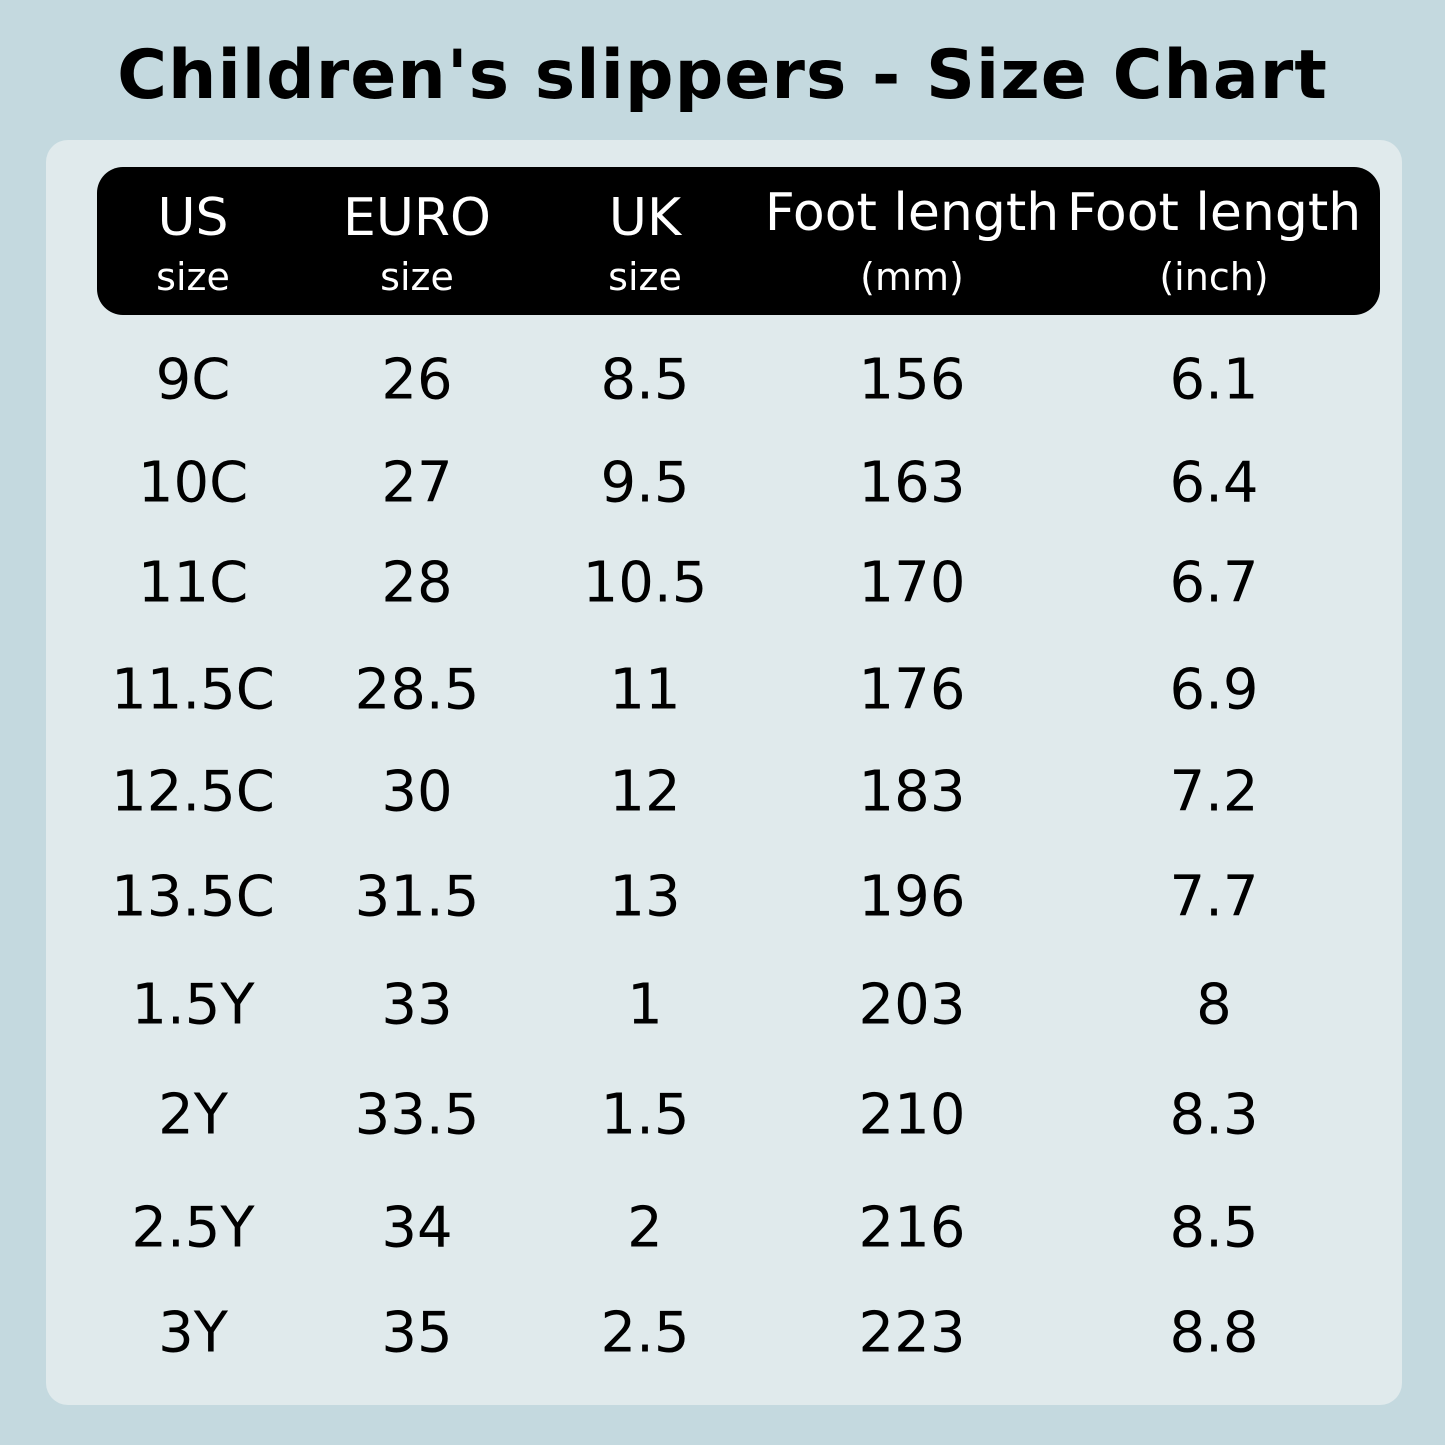  I want to click on cell-value: 1.5, so click(645, 1115).